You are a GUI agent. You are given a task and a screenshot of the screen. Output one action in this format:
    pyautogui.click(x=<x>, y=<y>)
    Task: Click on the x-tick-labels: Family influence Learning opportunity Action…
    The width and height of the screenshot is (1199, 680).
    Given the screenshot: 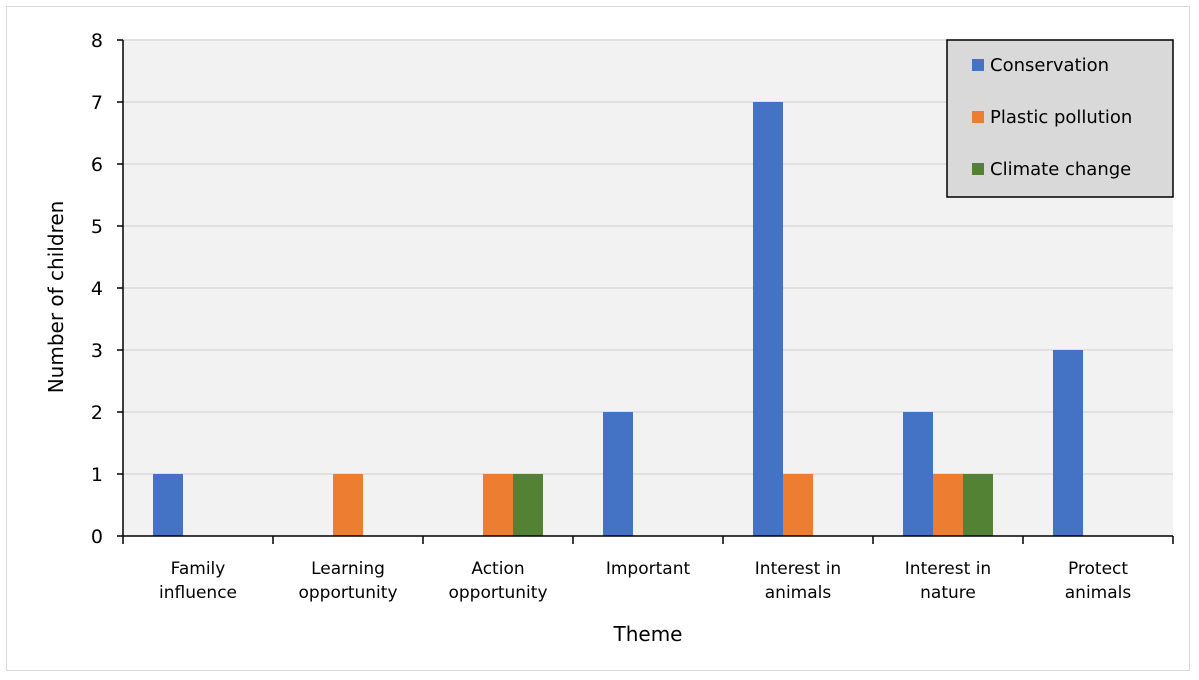 What is the action you would take?
    pyautogui.click(x=645, y=581)
    